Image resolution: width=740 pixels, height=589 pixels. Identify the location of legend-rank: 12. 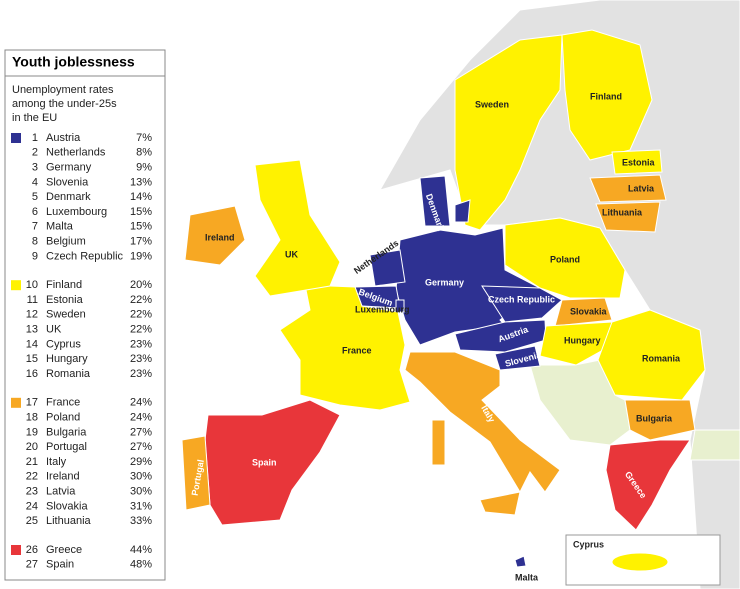
(32, 315).